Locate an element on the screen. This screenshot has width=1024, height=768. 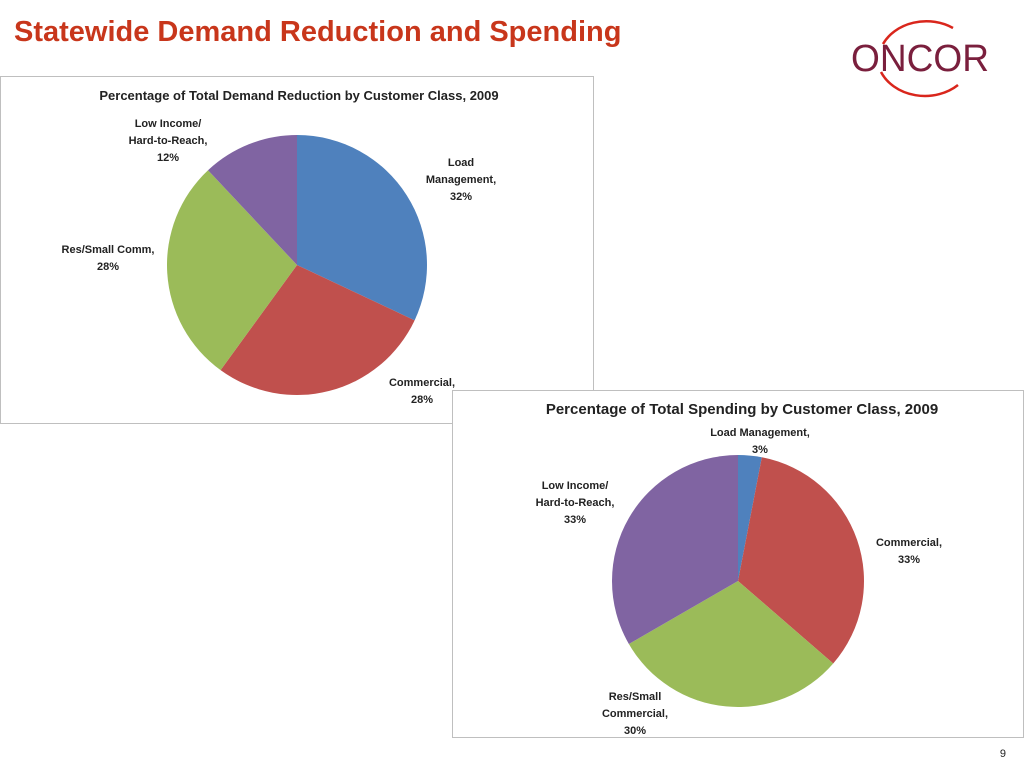
slice-label-low-income-hard-to-reach: Low Income/Hard-to-Reach, 33% is located at coordinates (575, 503).